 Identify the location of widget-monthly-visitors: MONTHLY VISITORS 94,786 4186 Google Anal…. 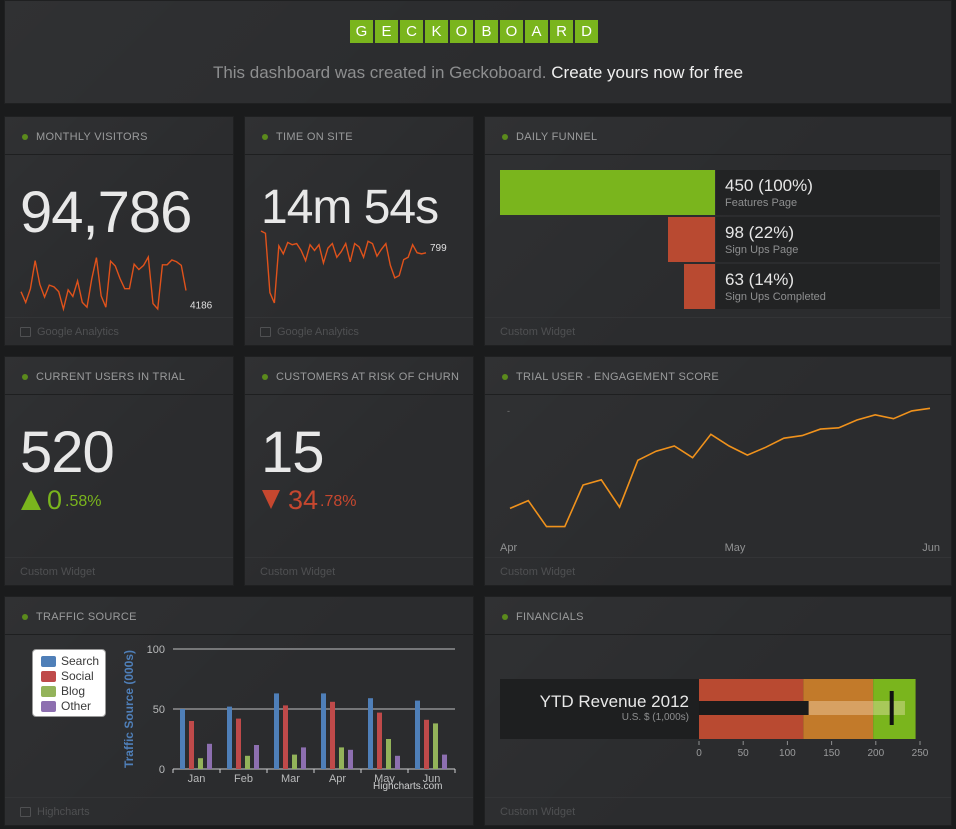
(119, 231).